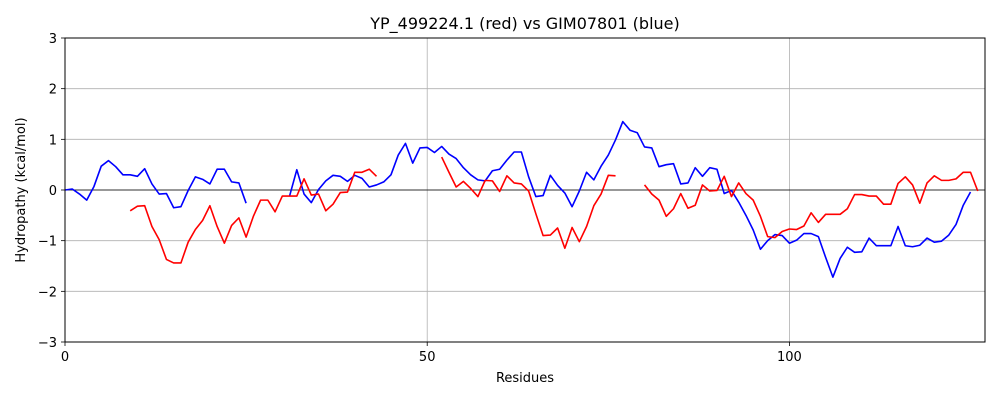 This screenshot has width=1000, height=400. I want to click on y-tick-label: 3, so click(53, 39).